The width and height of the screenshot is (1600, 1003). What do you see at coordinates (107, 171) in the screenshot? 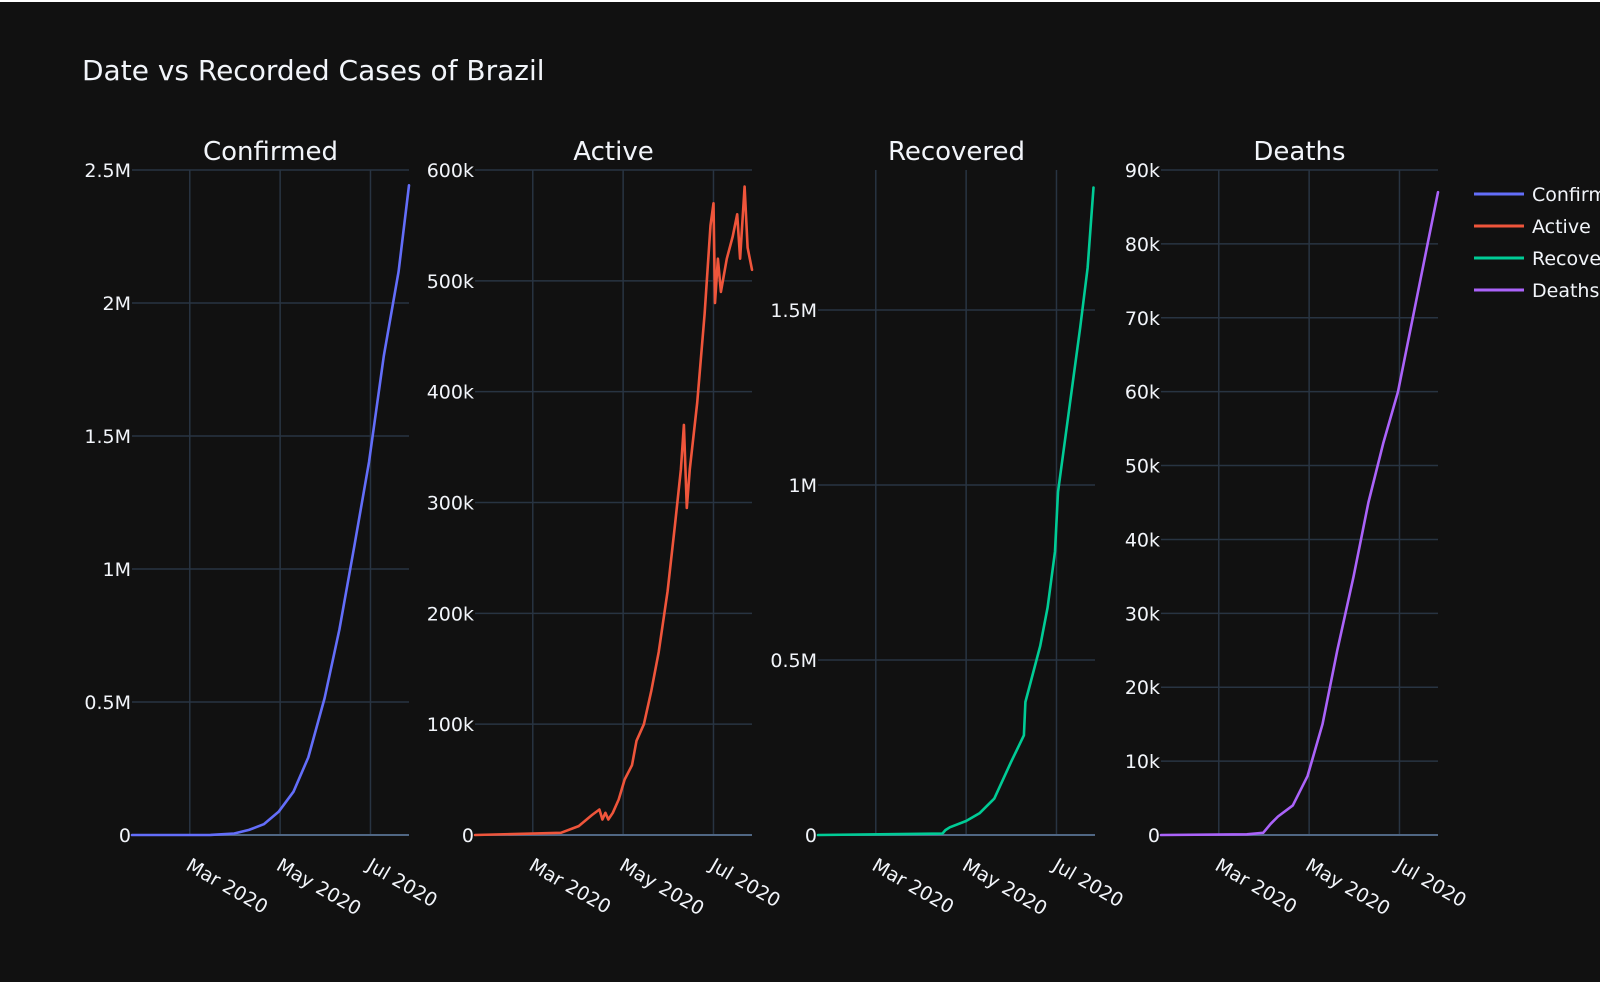
I see `y-tick-label: 2.5M` at bounding box center [107, 171].